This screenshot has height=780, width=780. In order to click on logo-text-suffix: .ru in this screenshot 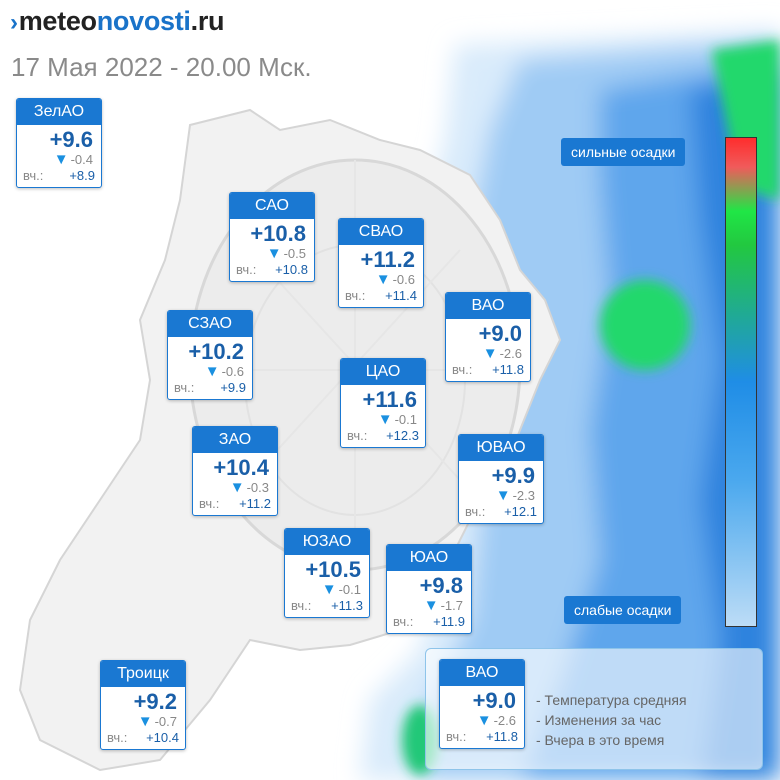, I will do `click(207, 21)`.